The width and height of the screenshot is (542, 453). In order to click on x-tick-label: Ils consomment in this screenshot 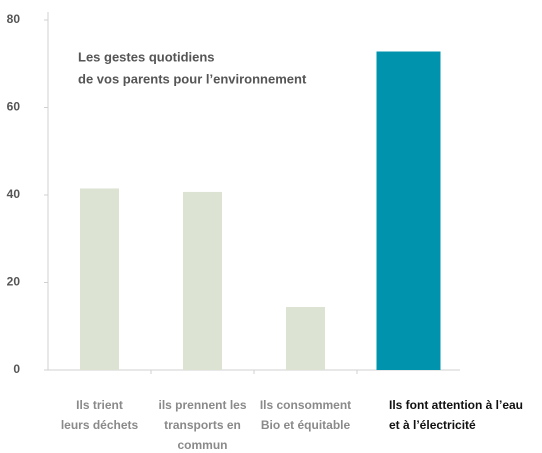, I will do `click(305, 405)`.